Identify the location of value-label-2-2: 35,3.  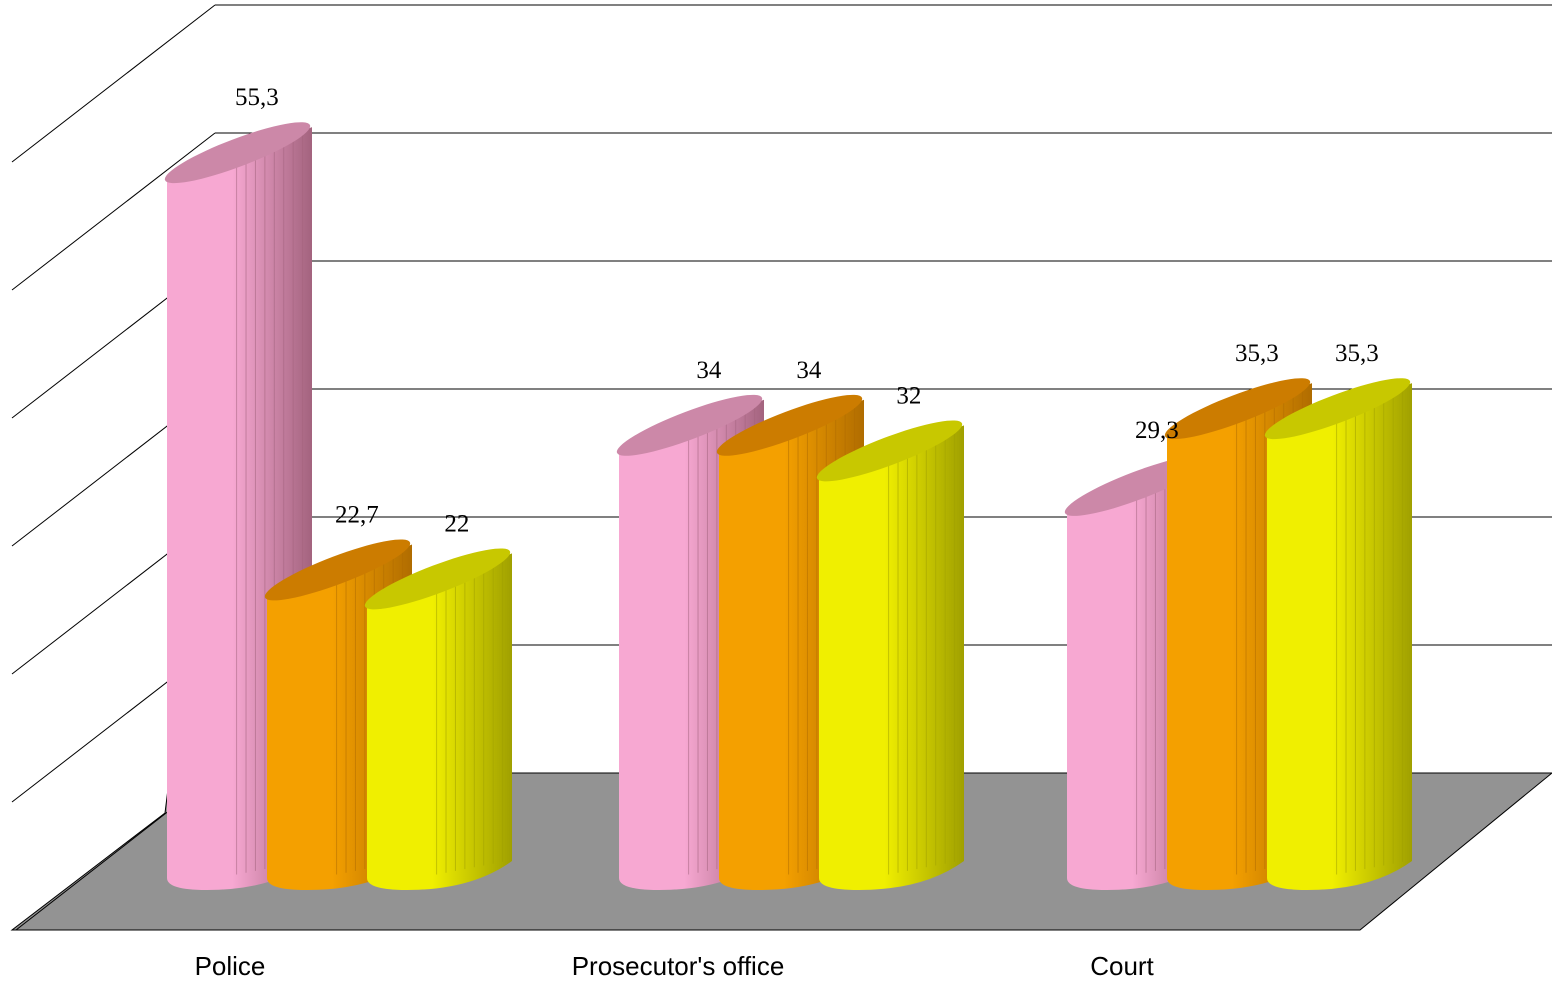
(1357, 353).